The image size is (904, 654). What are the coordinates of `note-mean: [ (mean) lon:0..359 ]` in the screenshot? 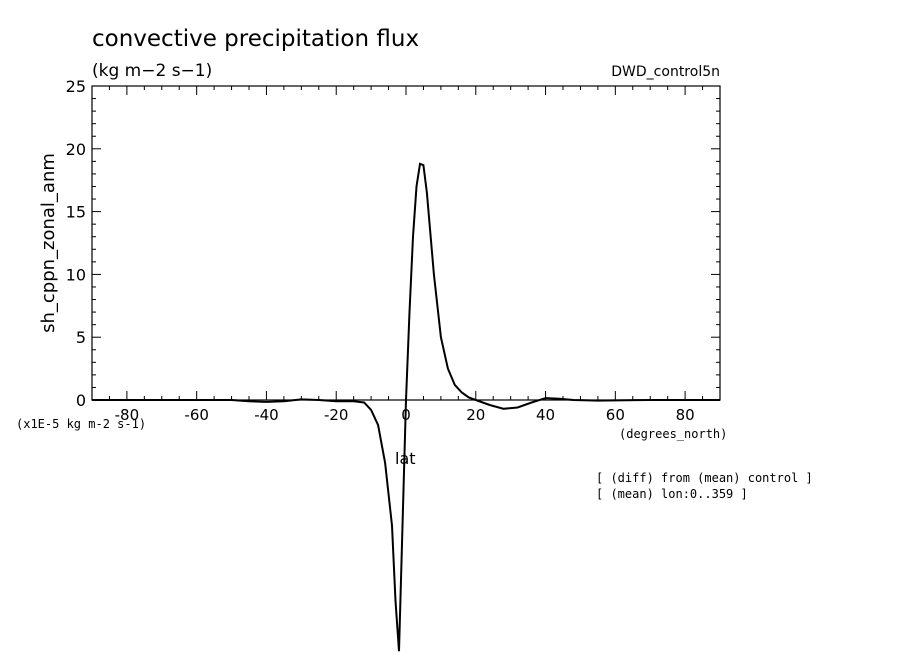 It's located at (672, 494).